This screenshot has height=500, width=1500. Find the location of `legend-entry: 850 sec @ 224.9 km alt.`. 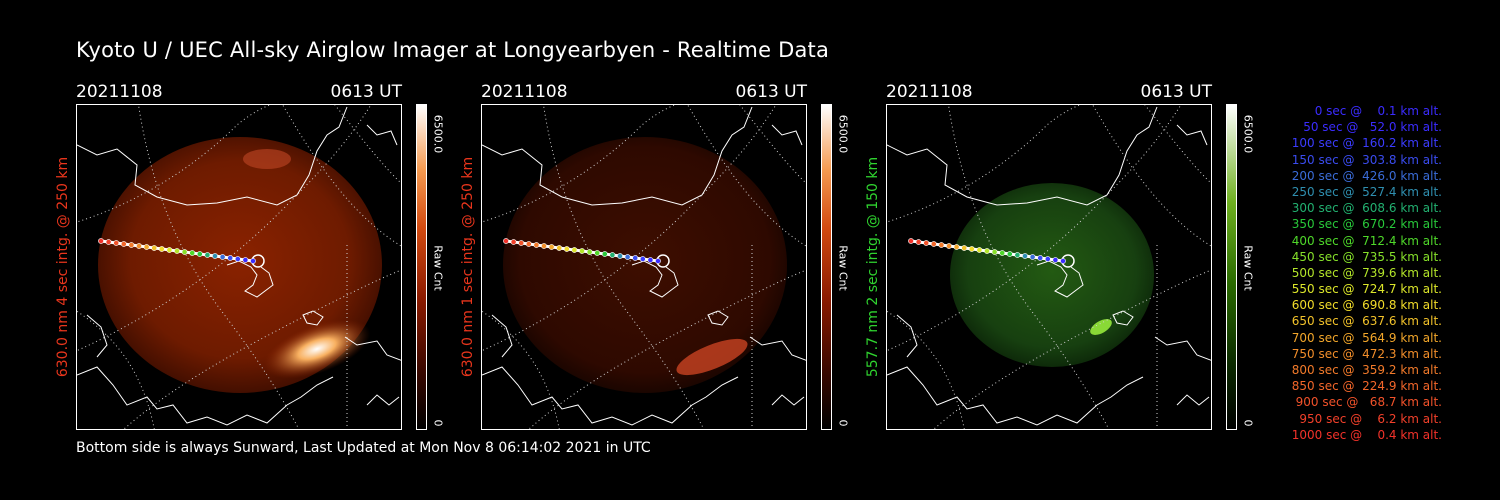

legend-entry: 850 sec @ 224.9 km alt. is located at coordinates (1366, 386).